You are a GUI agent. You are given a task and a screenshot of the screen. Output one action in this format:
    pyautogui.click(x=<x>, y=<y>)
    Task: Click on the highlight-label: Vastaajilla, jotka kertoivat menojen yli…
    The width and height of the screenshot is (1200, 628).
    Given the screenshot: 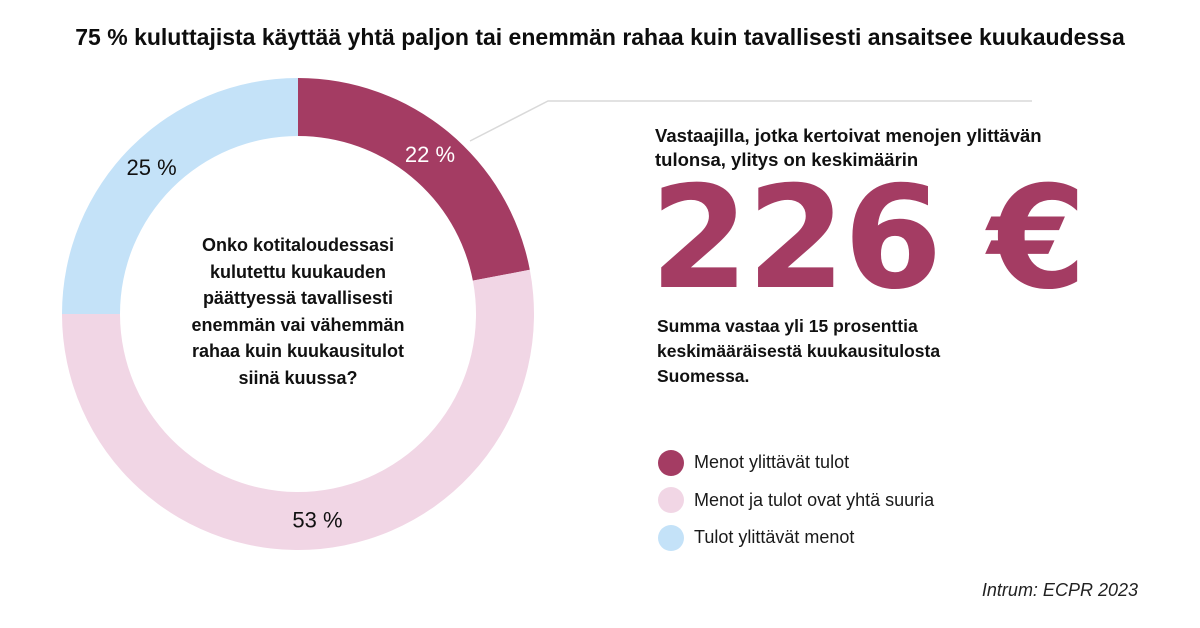 What is the action you would take?
    pyautogui.click(x=848, y=147)
    